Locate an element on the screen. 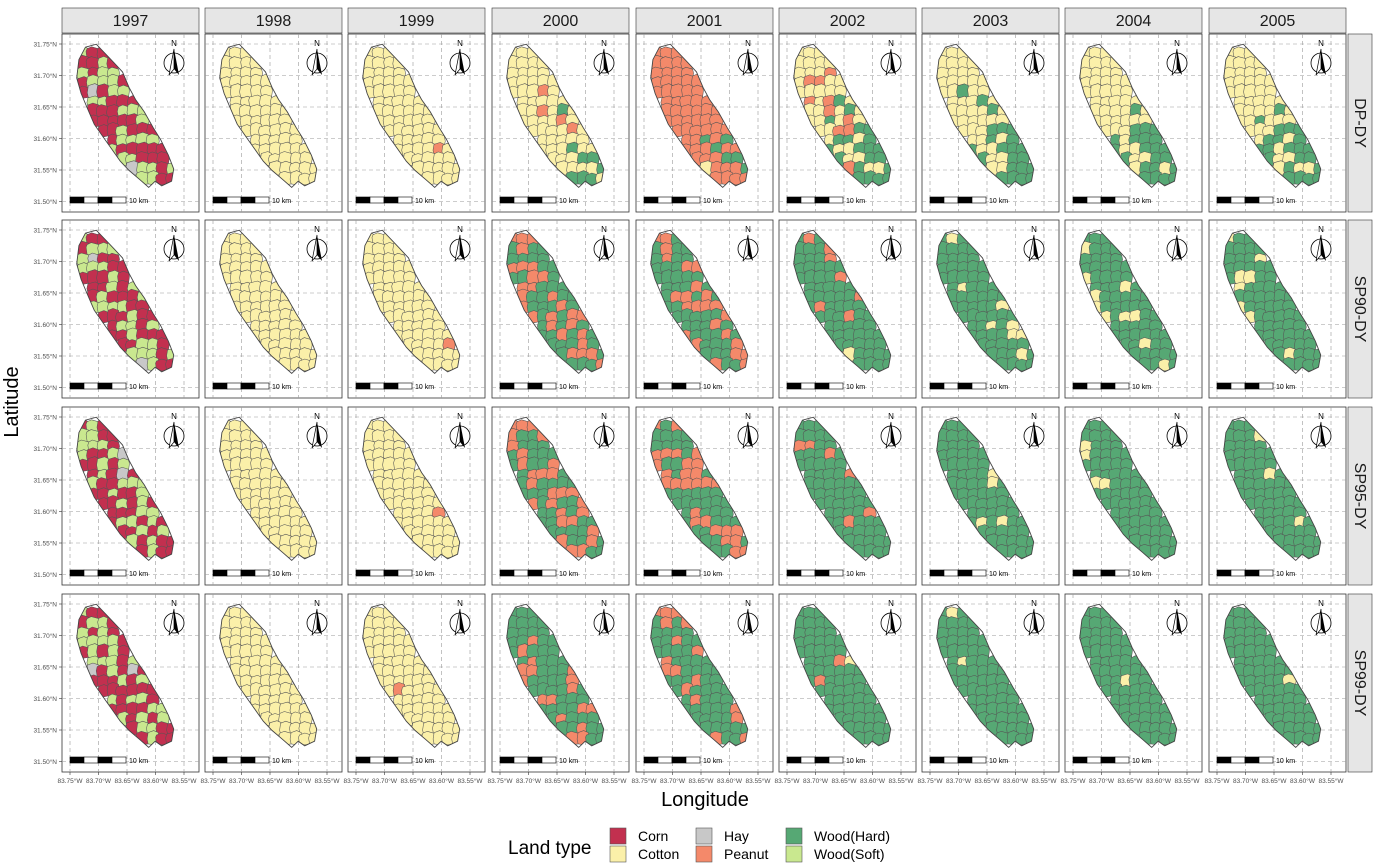 This screenshot has height=867, width=1380. legend-item-peanut: Peanut is located at coordinates (731, 854).